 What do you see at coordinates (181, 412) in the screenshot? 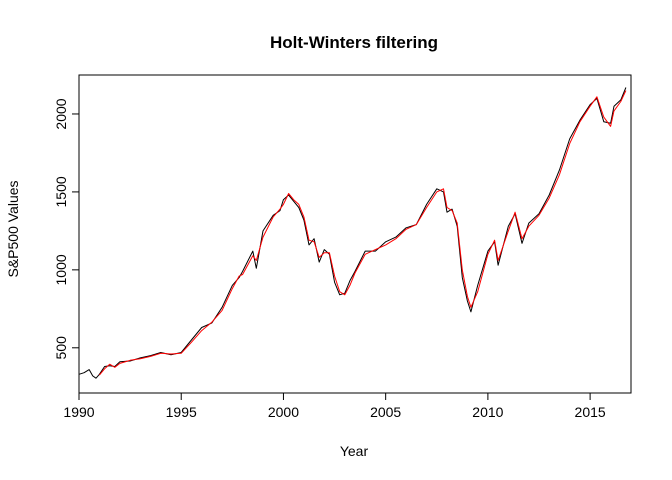
I see `x-tick-label: 1995` at bounding box center [181, 412].